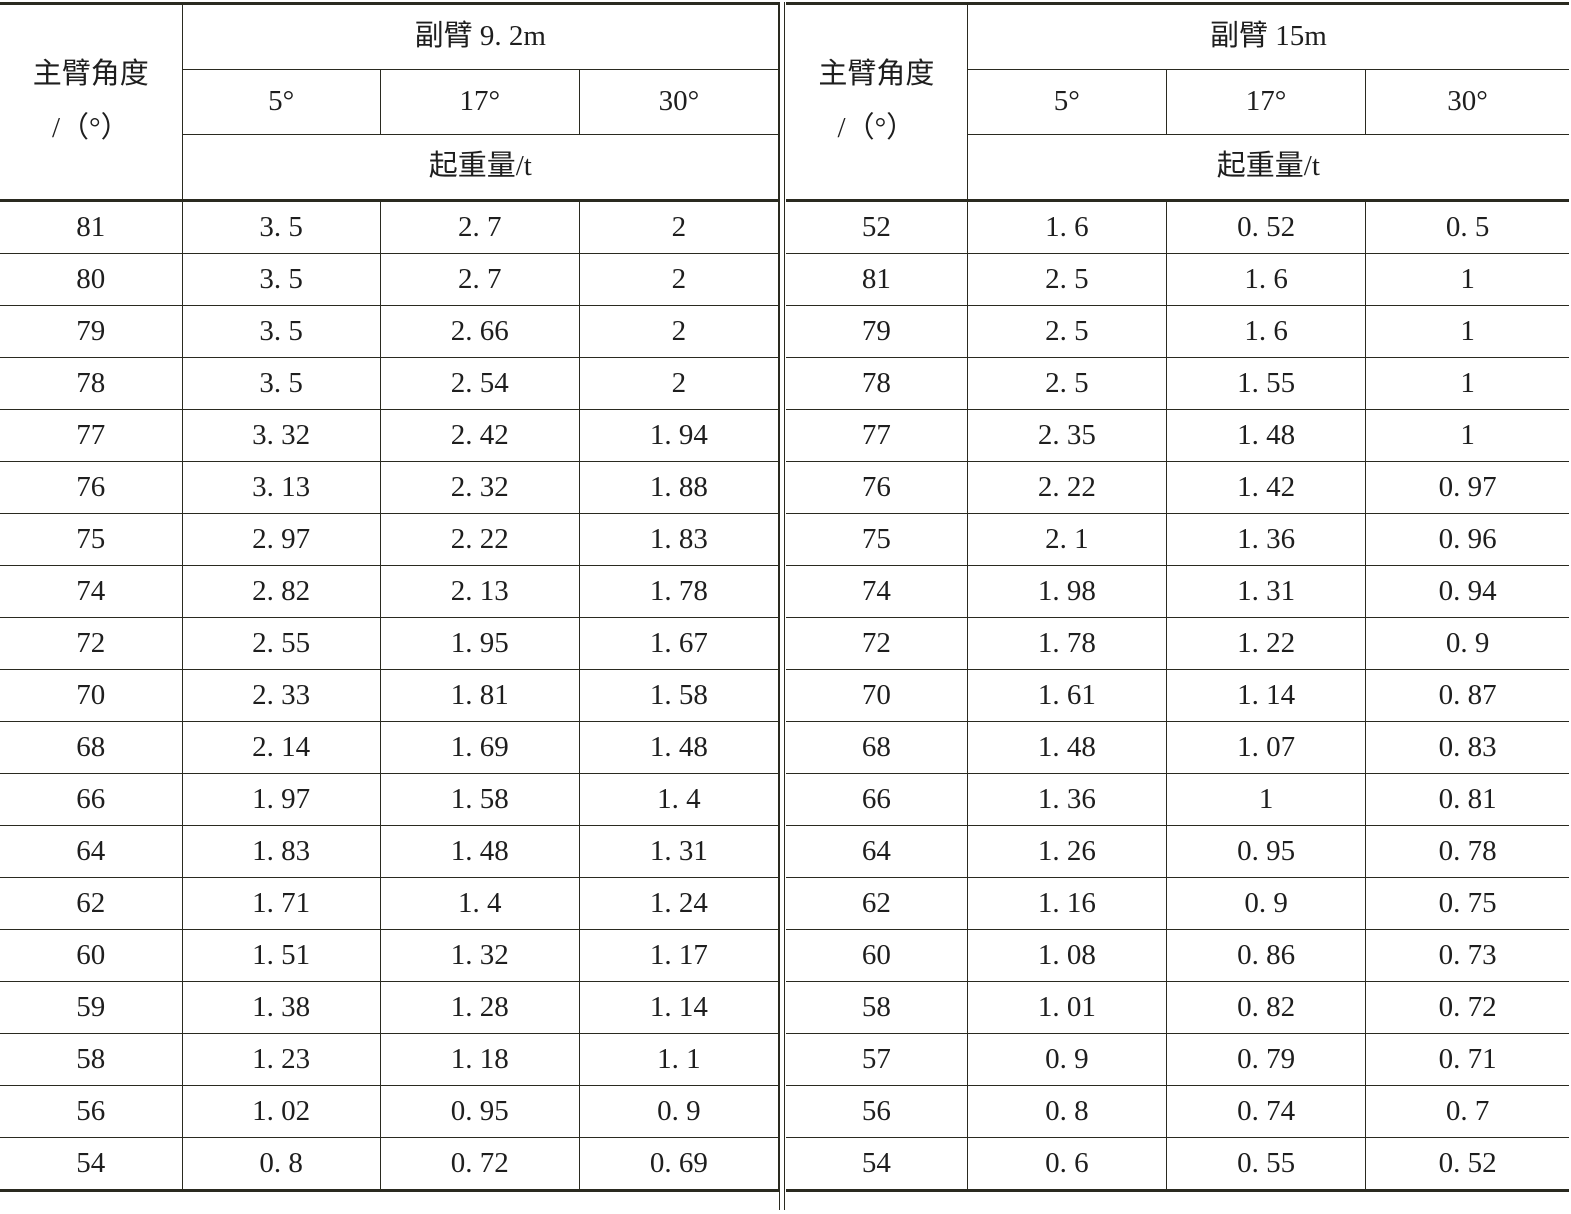 This screenshot has height=1214, width=1571. What do you see at coordinates (782, 606) in the screenshot?
I see `table-separator` at bounding box center [782, 606].